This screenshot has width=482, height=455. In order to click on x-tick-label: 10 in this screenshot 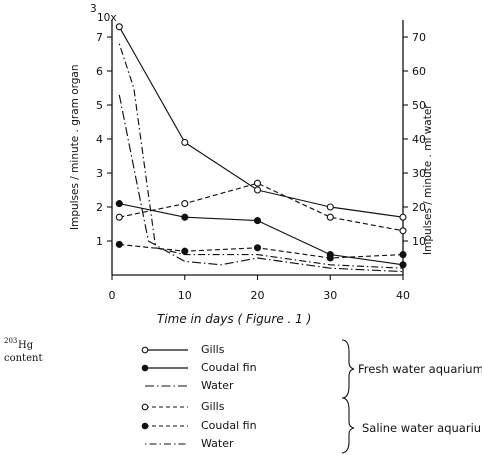, I will do `click(185, 295)`.